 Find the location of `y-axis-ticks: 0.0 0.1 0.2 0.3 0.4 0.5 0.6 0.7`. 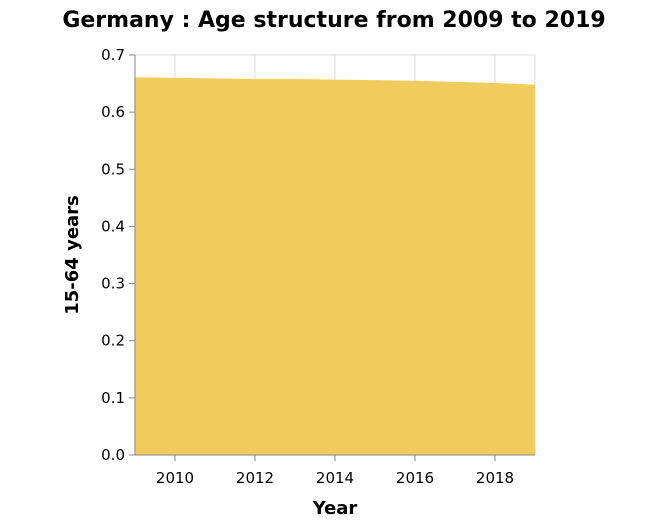

y-axis-ticks: 0.0 0.1 0.2 0.3 0.4 0.5 0.6 0.7 is located at coordinates (118, 255).